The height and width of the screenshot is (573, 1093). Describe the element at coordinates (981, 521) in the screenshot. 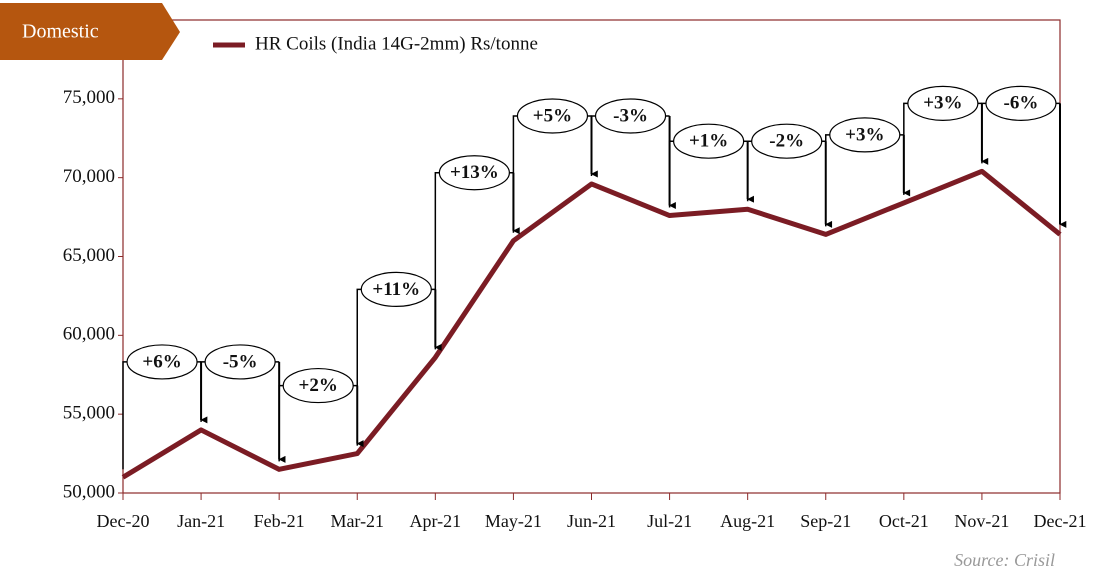

I see `x-tick-label: Nov-21` at that location.